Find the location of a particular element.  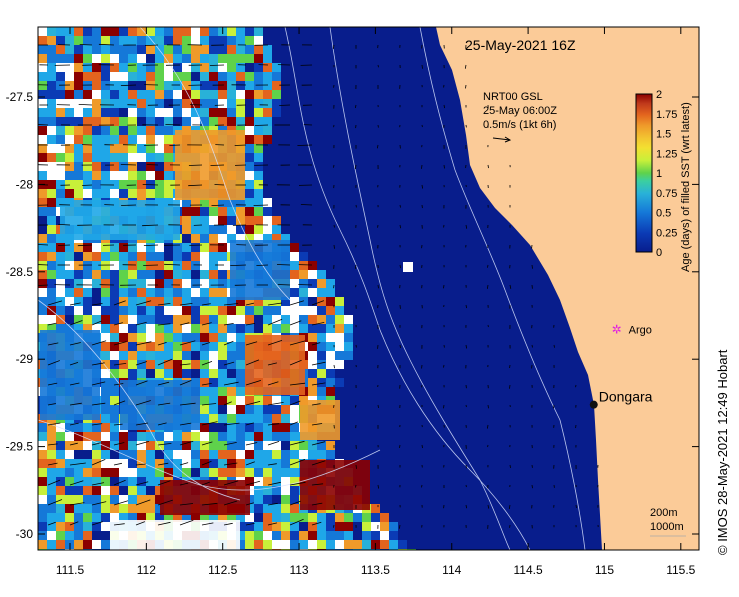

lat-tick-label: -29 is located at coordinates (25, 359).